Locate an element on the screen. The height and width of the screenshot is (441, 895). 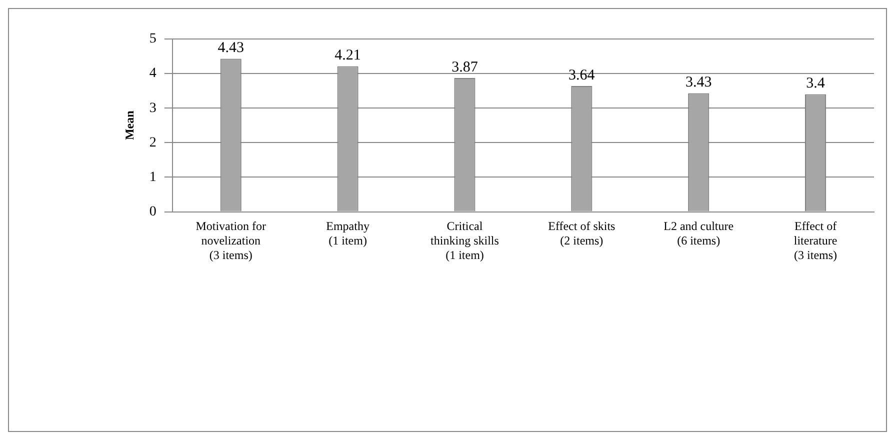
data-label: 3.43 is located at coordinates (698, 82).